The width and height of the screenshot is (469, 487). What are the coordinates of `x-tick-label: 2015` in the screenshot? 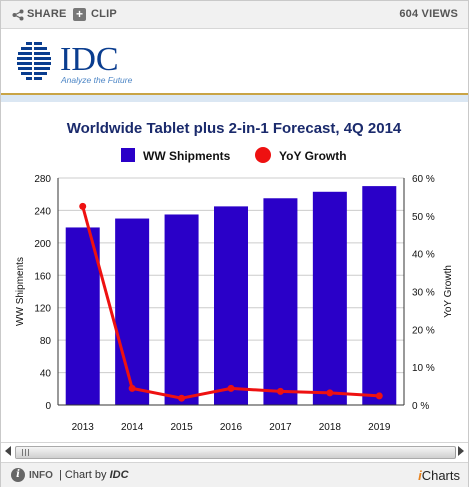 It's located at (181, 427).